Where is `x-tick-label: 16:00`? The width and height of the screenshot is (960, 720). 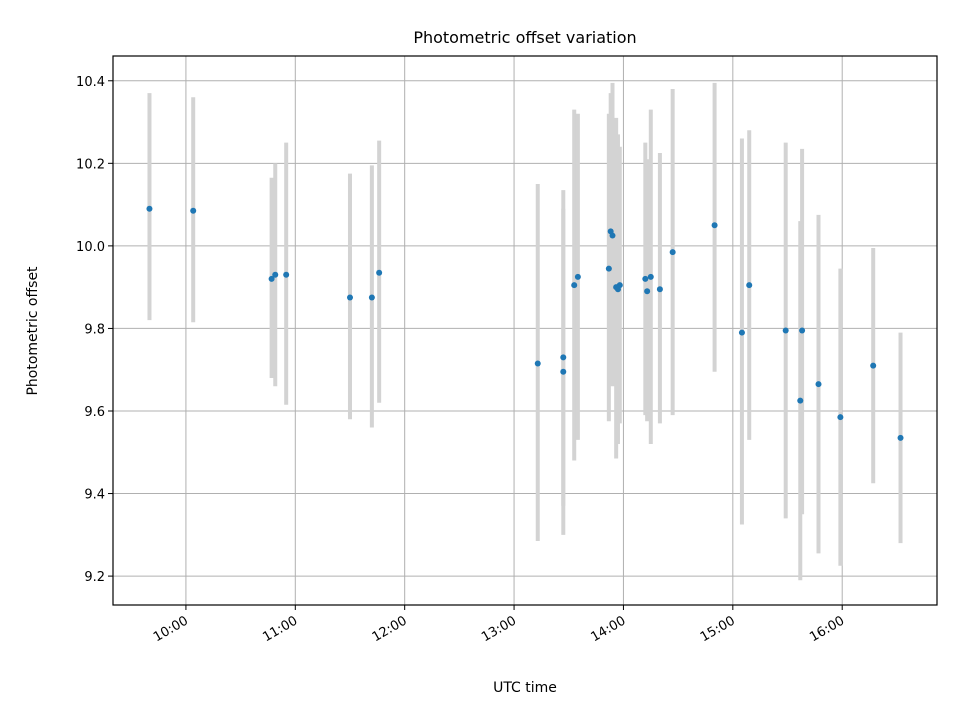 x-tick-label: 16:00 is located at coordinates (827, 629).